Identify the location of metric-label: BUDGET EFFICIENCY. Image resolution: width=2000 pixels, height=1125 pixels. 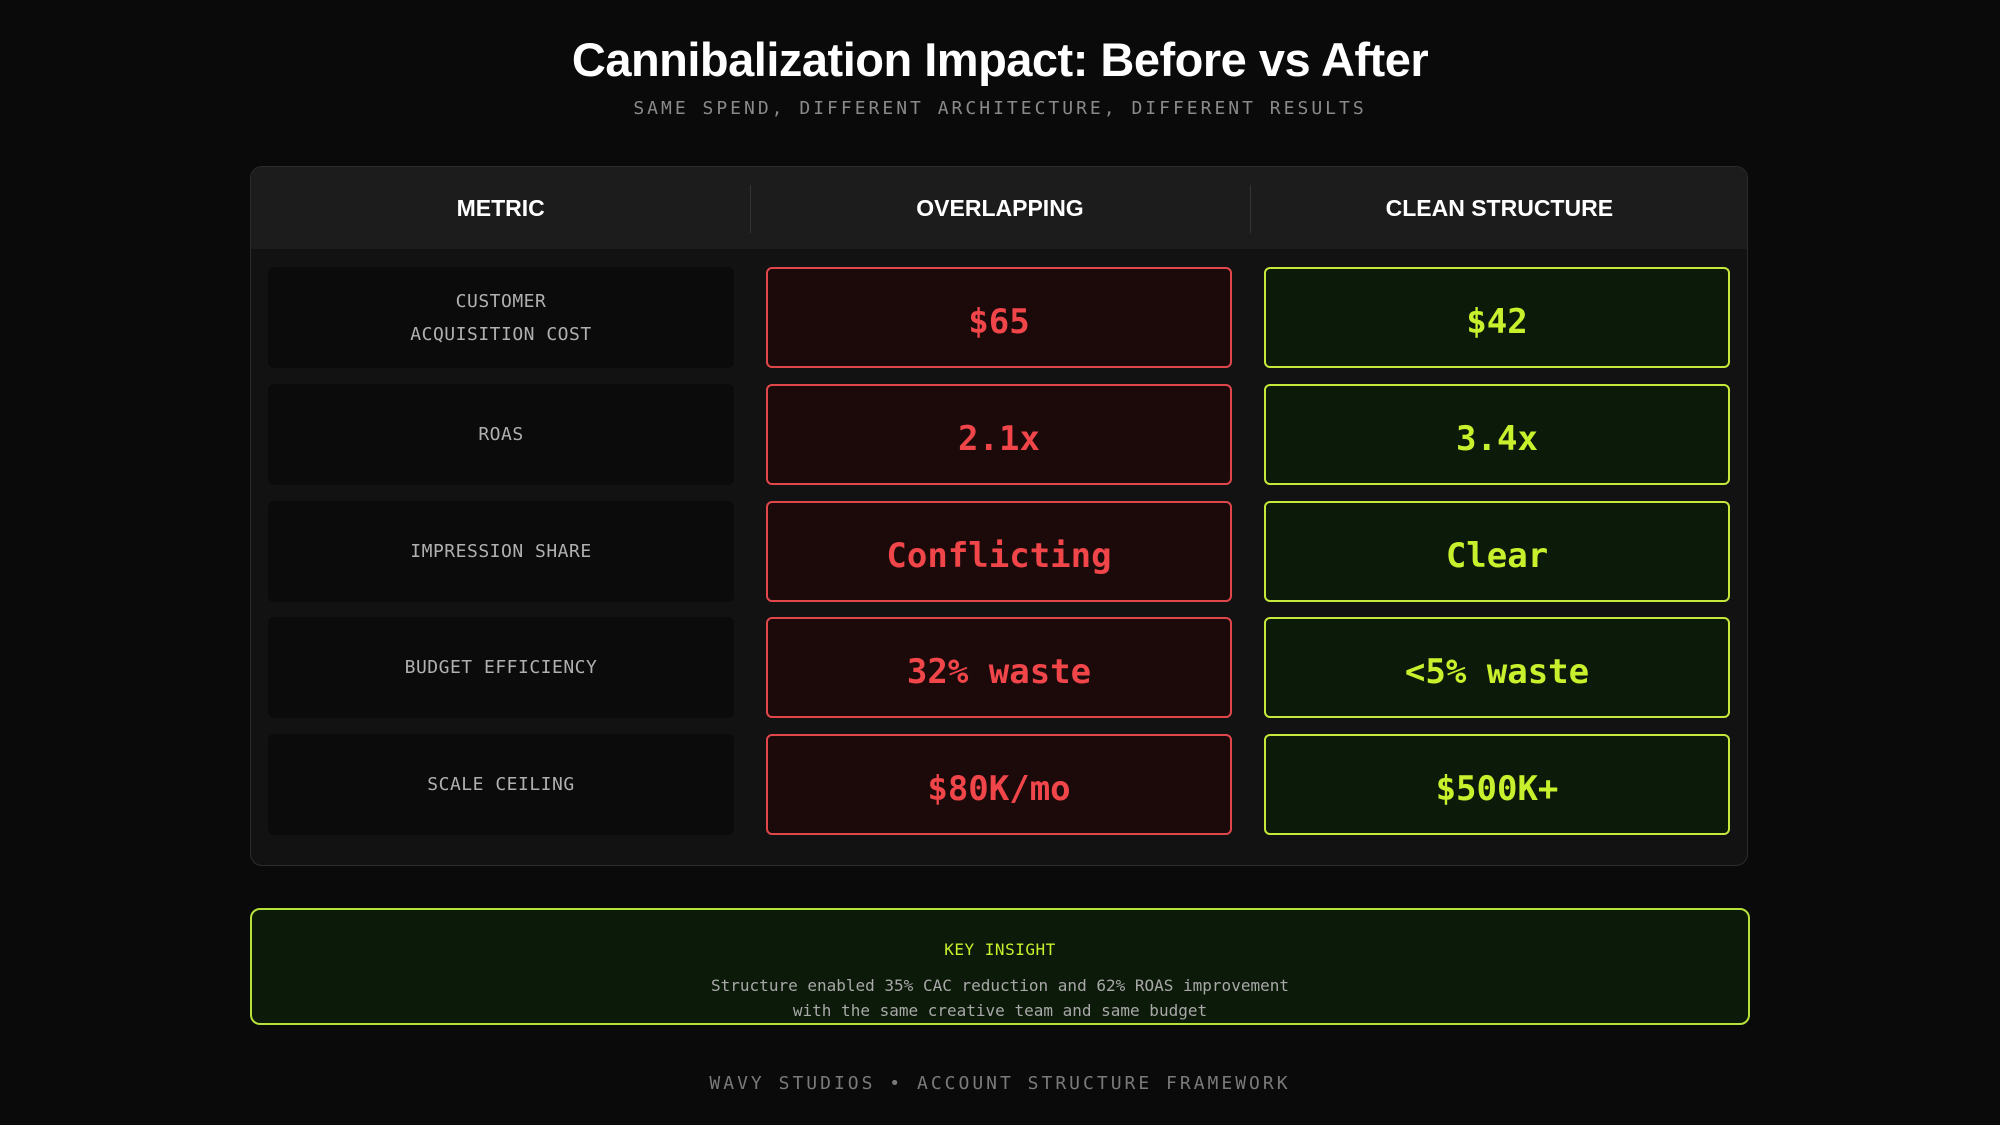
(501, 667).